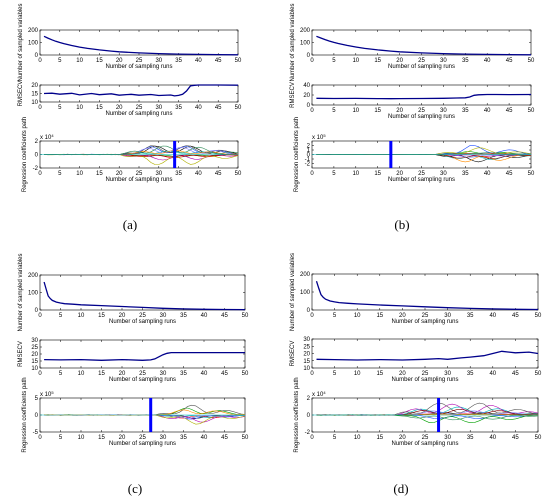  What do you see at coordinates (306, 347) in the screenshot?
I see `y-tick-label: 25` at bounding box center [306, 347].